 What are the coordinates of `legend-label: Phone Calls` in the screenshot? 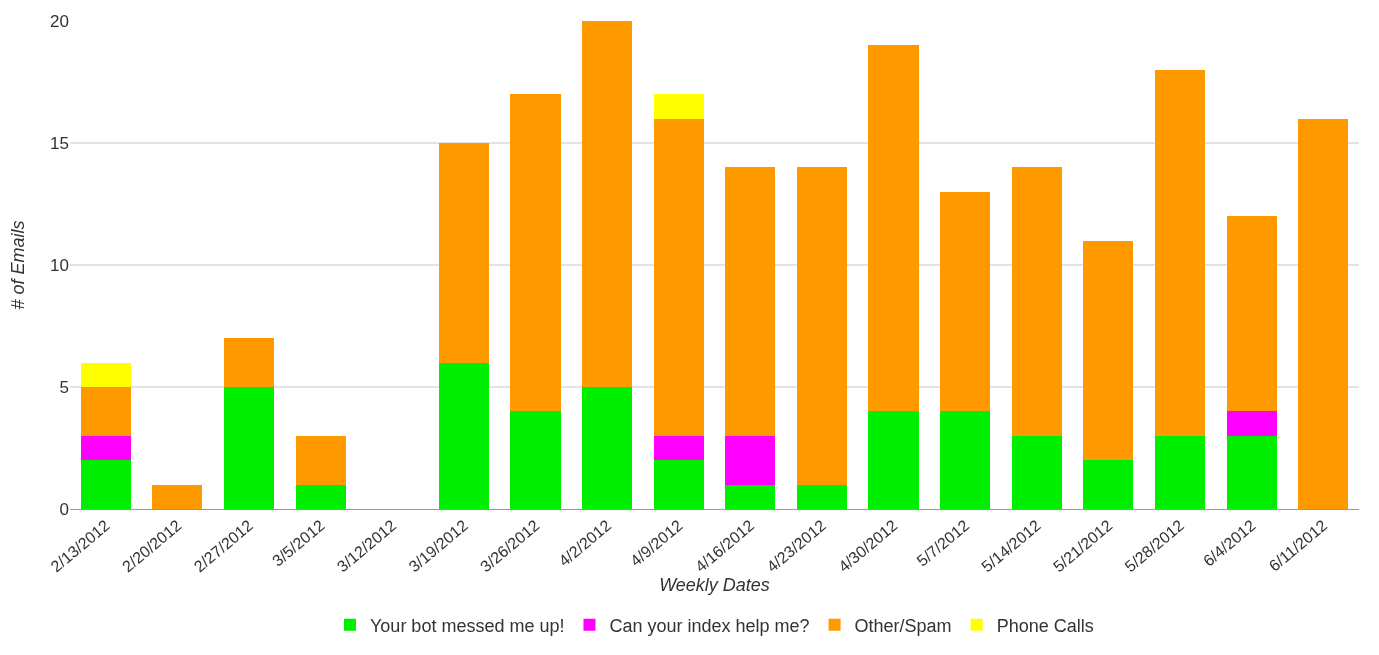 It's located at (1045, 625).